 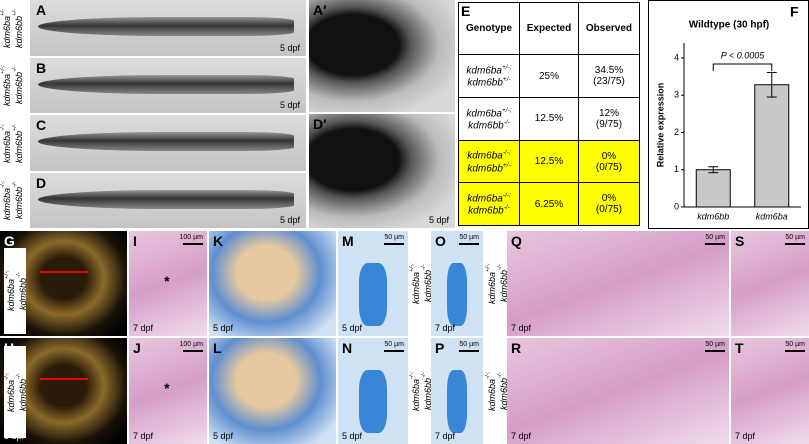 What do you see at coordinates (489, 28) in the screenshot?
I see `header-cell: Genotype` at bounding box center [489, 28].